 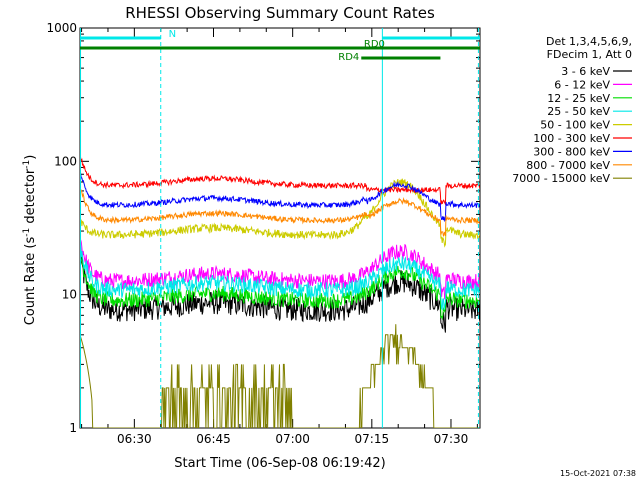 I want to click on legend-label: 12 - 25 keV, so click(x=578, y=98).